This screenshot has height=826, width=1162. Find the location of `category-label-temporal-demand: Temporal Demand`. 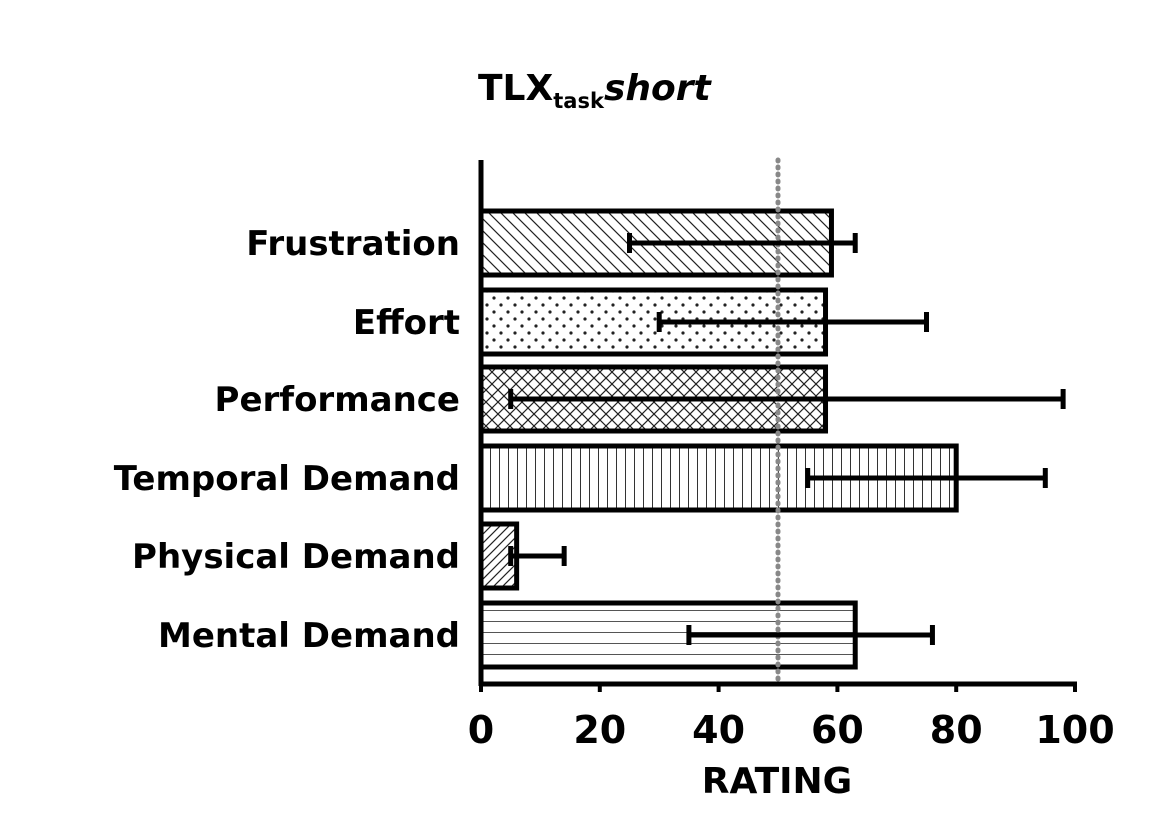

category-label-temporal-demand: Temporal Demand is located at coordinates (287, 479).